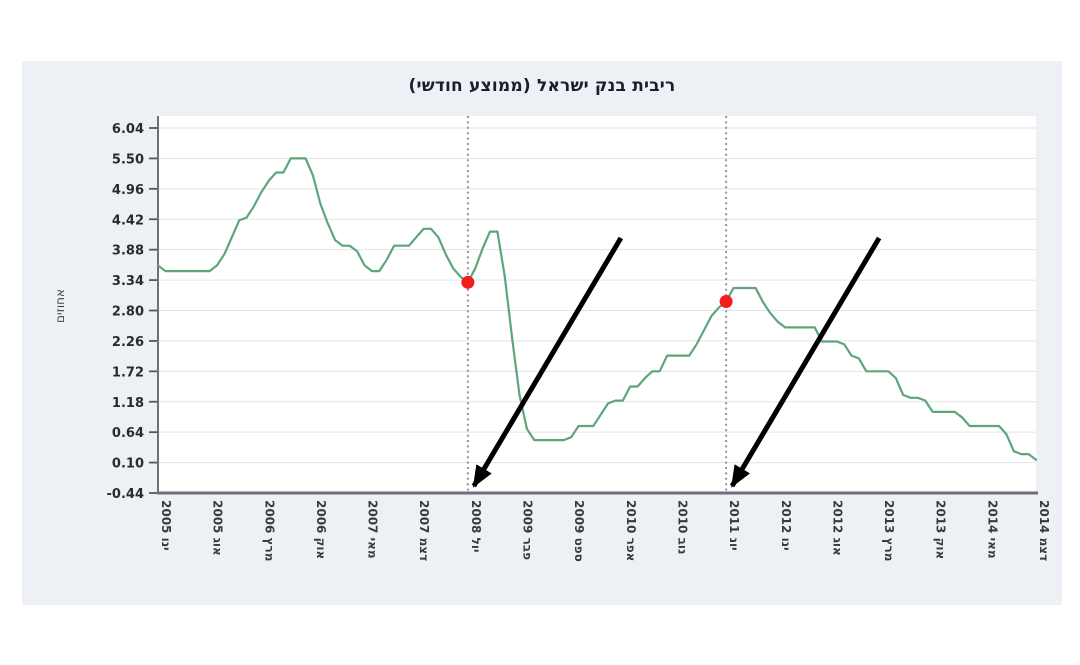 The width and height of the screenshot is (1080, 665). I want to click on y-tick-label: 3.88, so click(128, 251).